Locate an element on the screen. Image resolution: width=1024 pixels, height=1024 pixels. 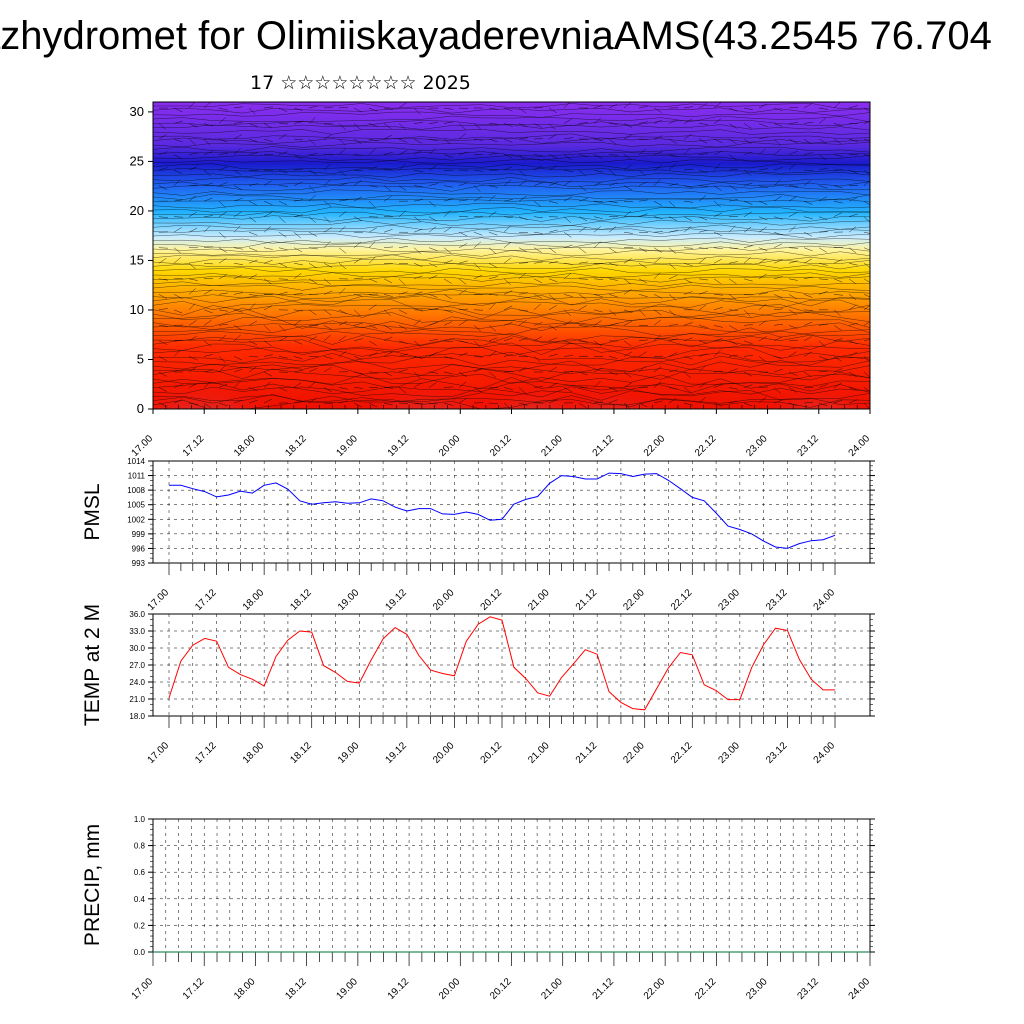
cs-warm-cell is located at coordinates (533, 386).